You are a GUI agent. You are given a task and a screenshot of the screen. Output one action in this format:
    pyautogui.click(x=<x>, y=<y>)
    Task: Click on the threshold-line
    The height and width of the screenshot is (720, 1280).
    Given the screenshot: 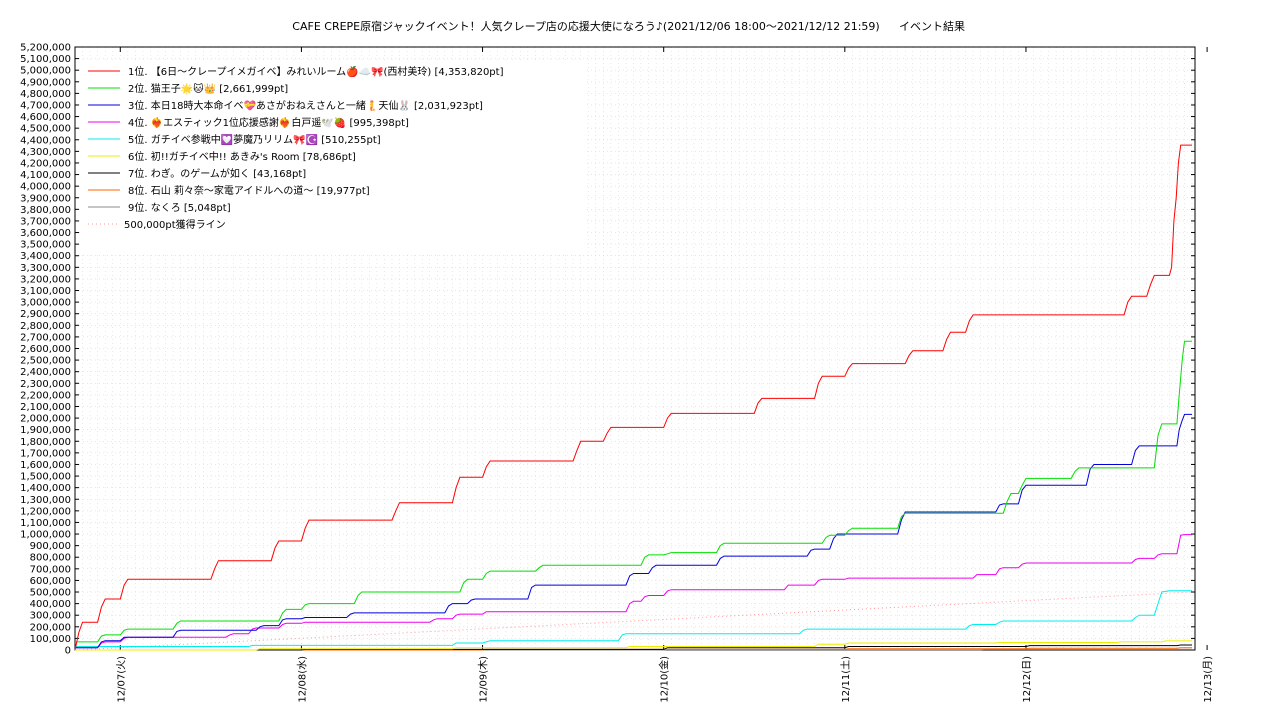 What is the action you would take?
    pyautogui.click(x=633, y=621)
    